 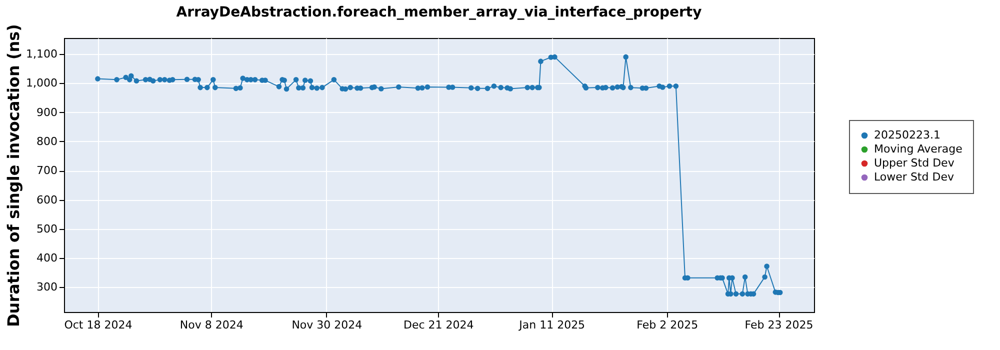 What do you see at coordinates (914, 177) in the screenshot?
I see `legend-label: Lower Std Dev` at bounding box center [914, 177].